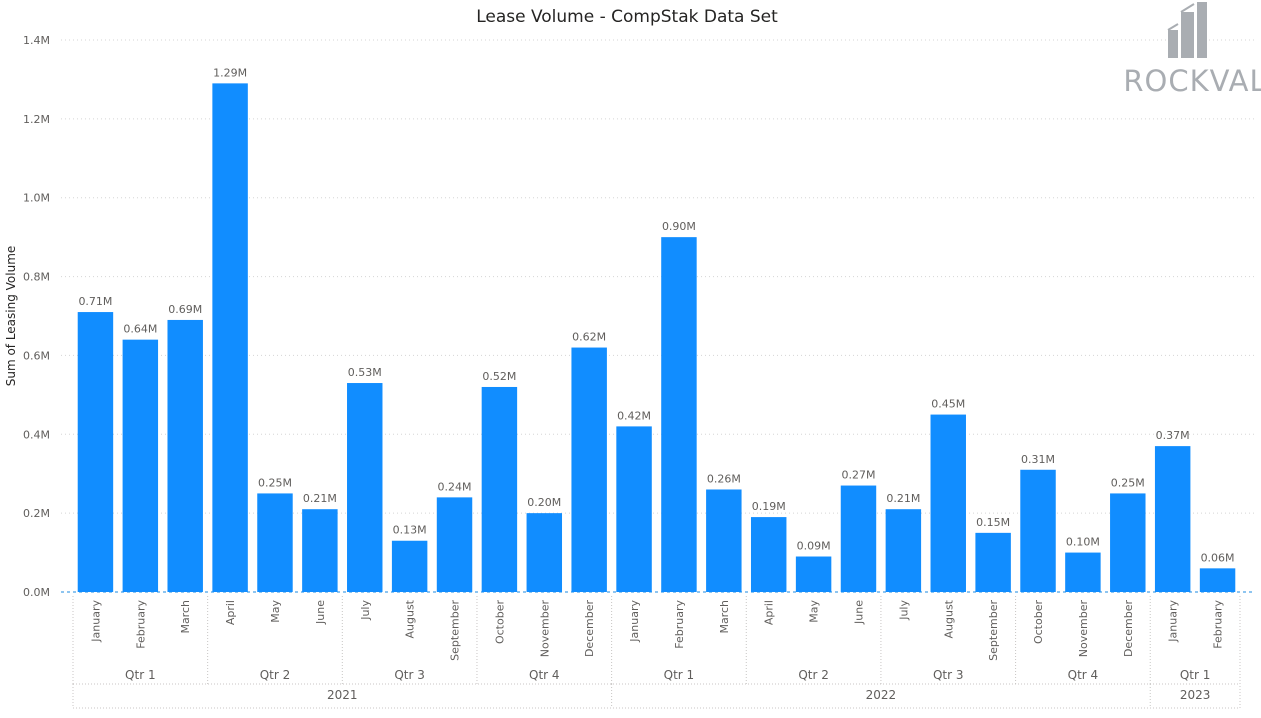 The image size is (1261, 718). Describe the element at coordinates (11, 316) in the screenshot. I see `y-axis-title: Sum of Leasing Volume` at that location.